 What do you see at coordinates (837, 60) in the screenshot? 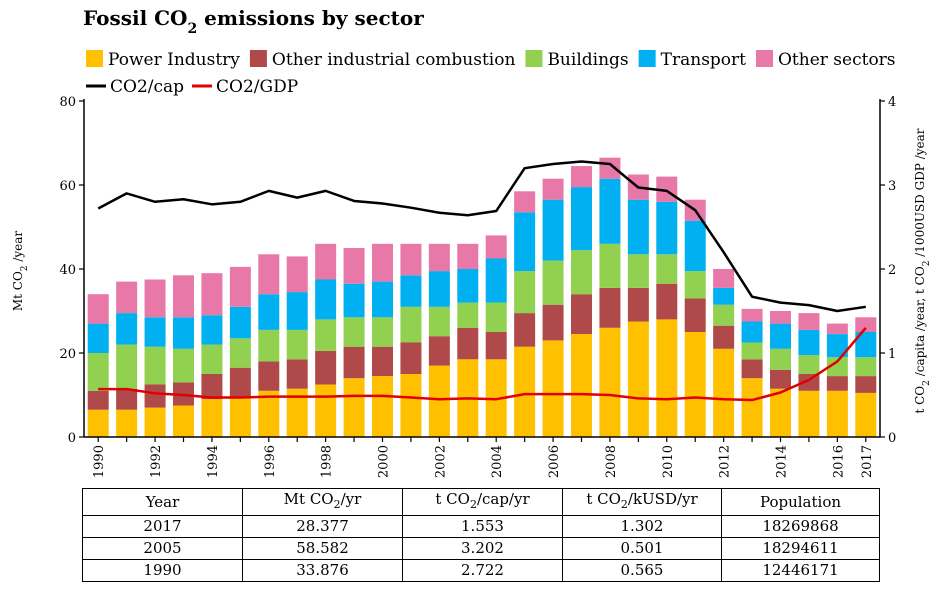
I see `legend-label: Other sectors` at bounding box center [837, 60].